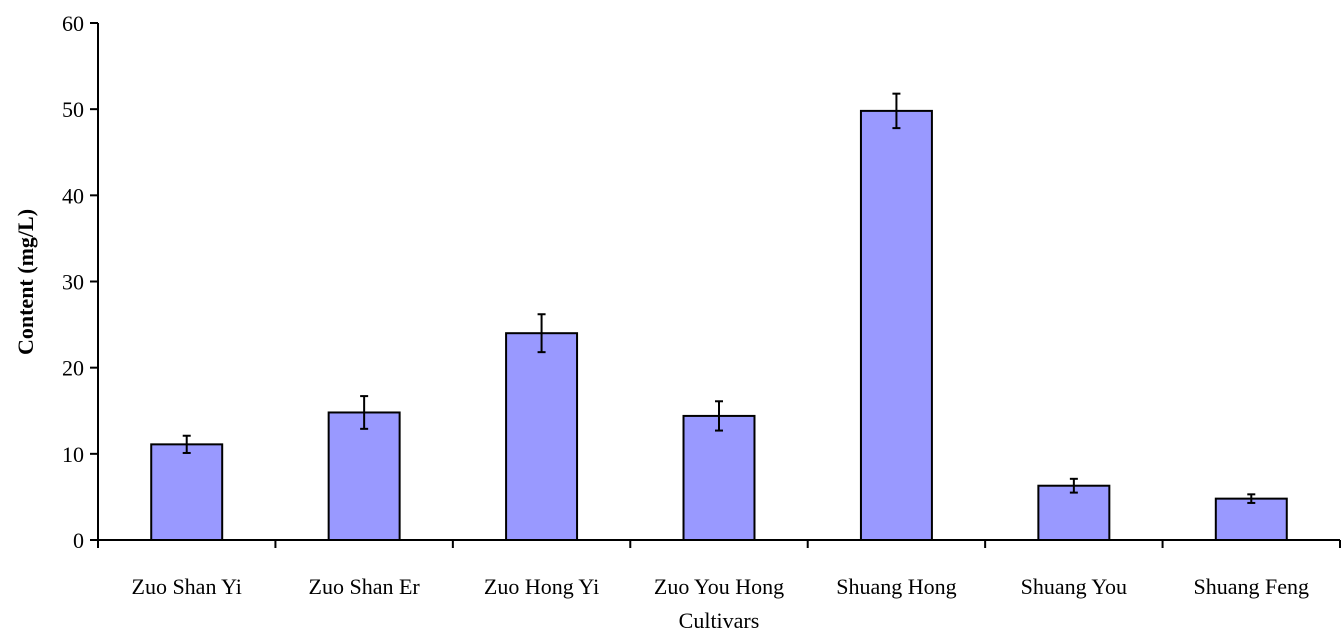  Describe the element at coordinates (73, 195) in the screenshot. I see `y-tick-label: 40` at that location.